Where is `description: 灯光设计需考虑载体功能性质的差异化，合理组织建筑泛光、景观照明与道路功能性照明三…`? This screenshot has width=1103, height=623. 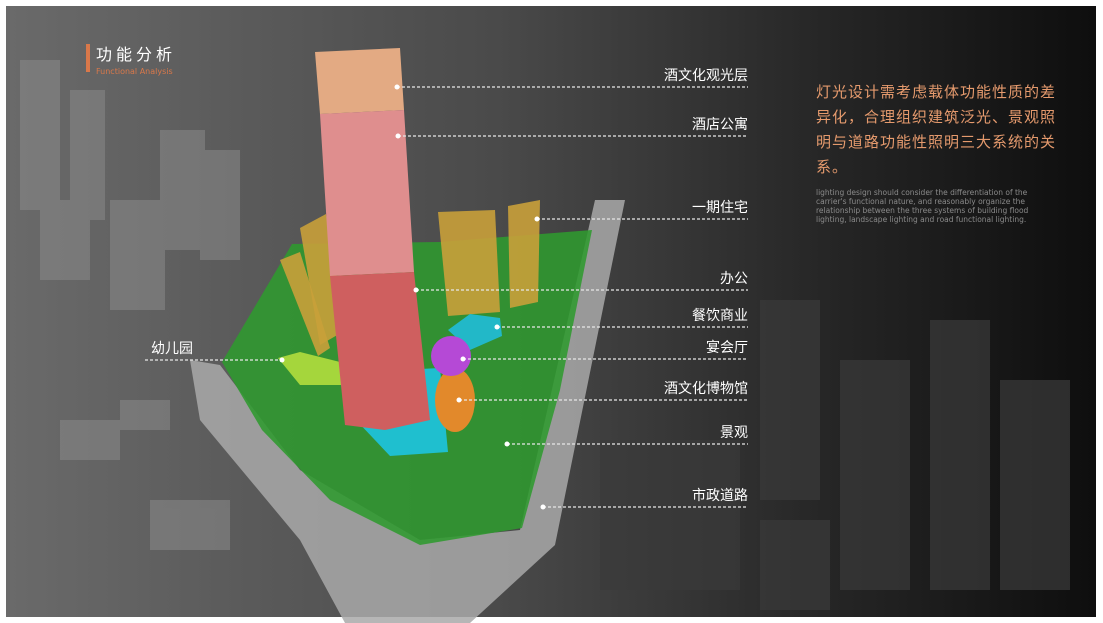
description: 灯光设计需考虑载体功能性质的差异化，合理组织建筑泛光、景观照明与道路功能性照明三… is located at coordinates (936, 152).